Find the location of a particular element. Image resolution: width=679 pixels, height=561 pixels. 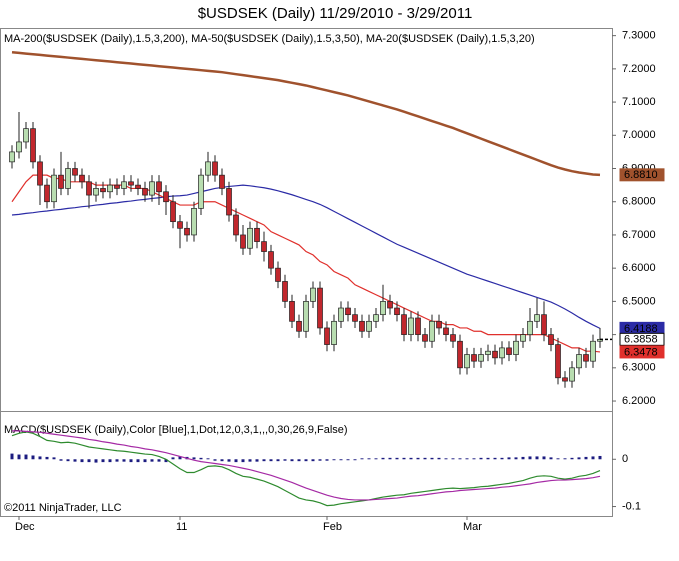

x-tick-label: Feb is located at coordinates (332, 527).